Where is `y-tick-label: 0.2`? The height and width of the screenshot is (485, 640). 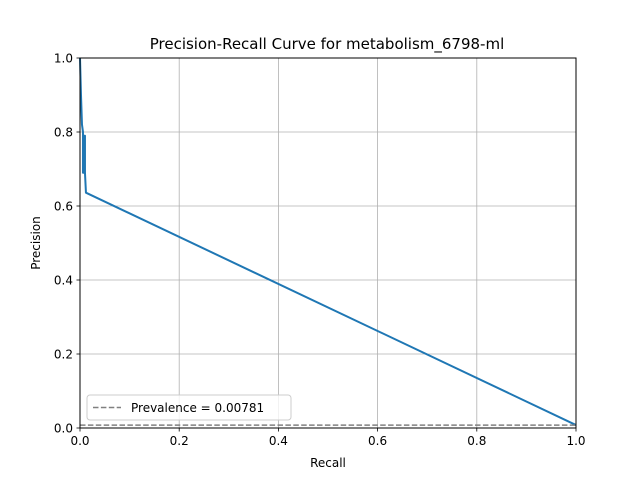
y-tick-label: 0.2 is located at coordinates (63, 355).